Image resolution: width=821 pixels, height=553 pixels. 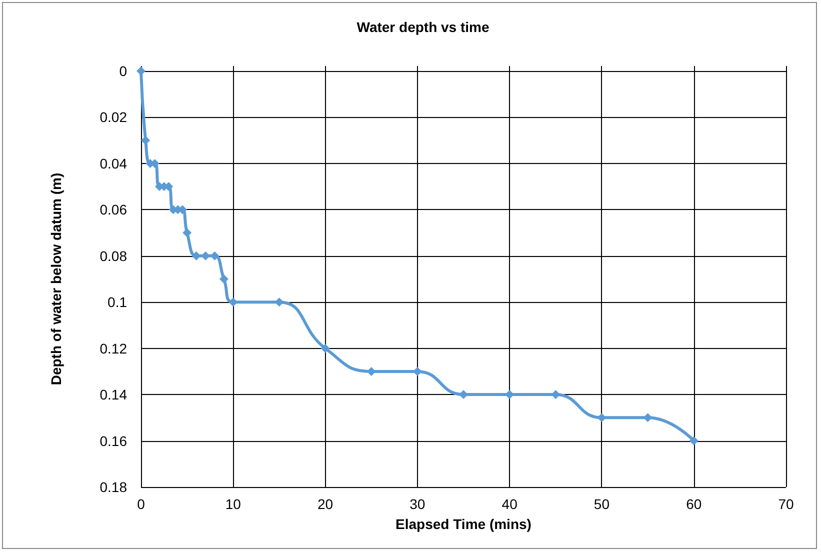 What do you see at coordinates (114, 487) in the screenshot?
I see `y-tick-label: 0.18` at bounding box center [114, 487].